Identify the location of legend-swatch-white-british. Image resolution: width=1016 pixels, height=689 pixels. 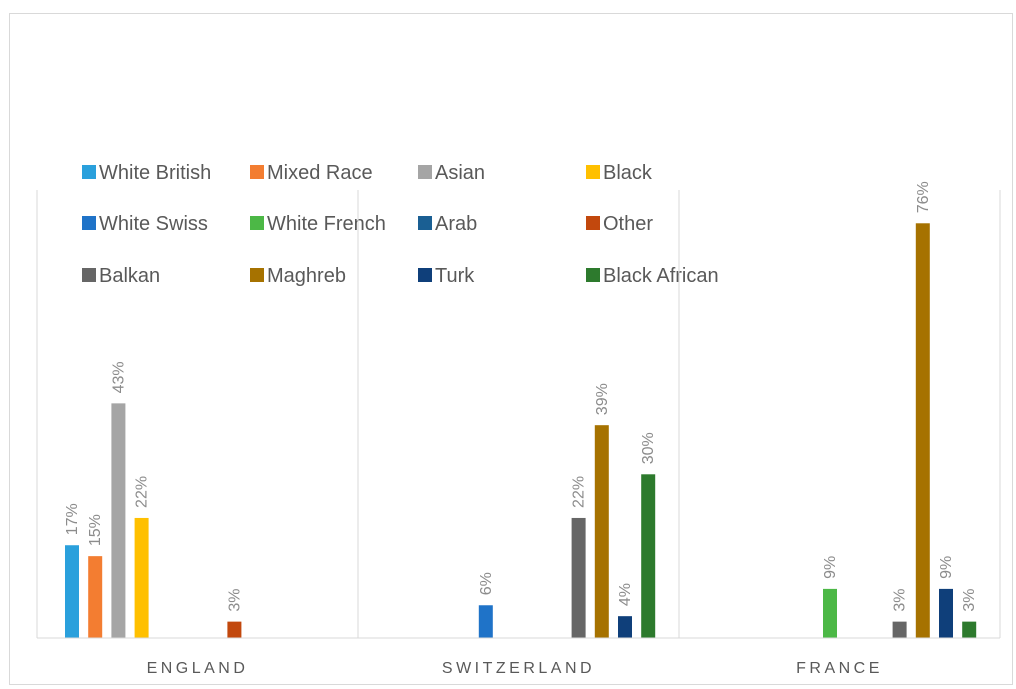
(89, 172).